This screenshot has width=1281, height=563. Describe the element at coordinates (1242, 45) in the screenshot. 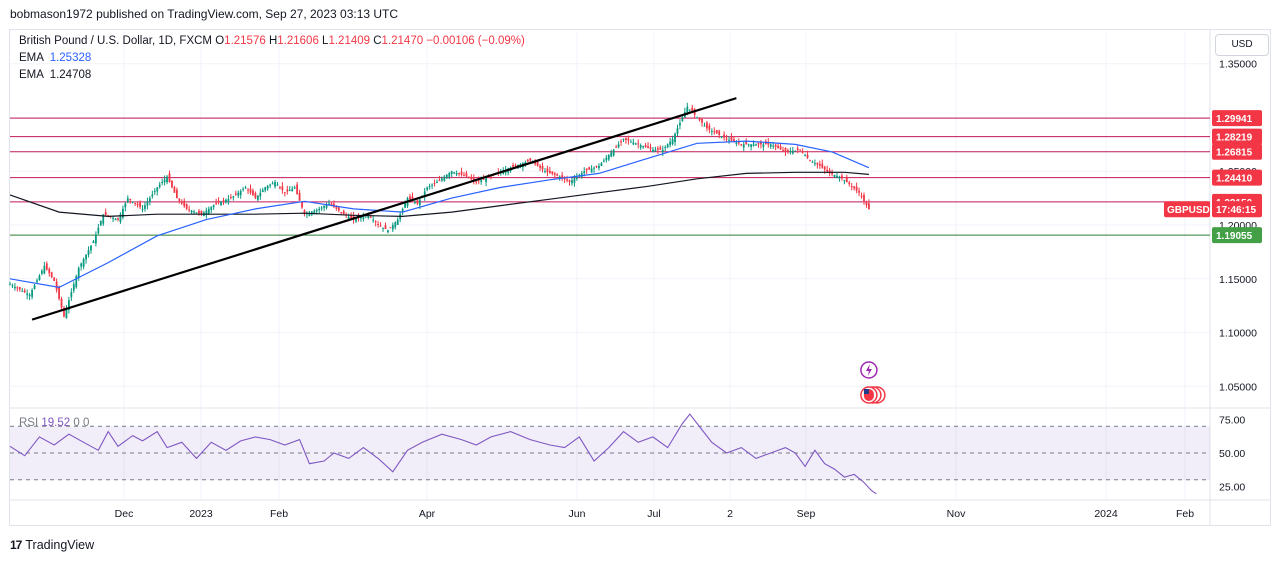

I see `currency-button: USD` at that location.